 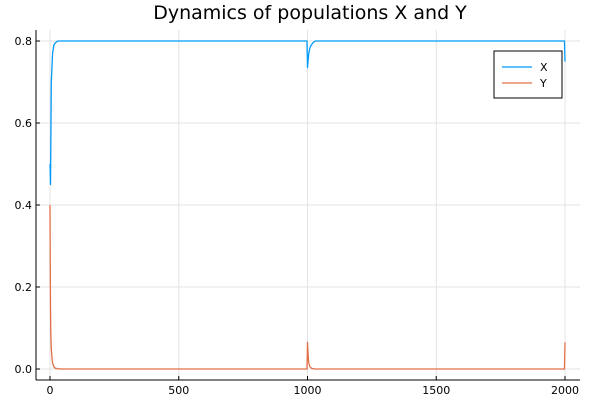 I want to click on x-tick-label: 500, so click(x=178, y=390).